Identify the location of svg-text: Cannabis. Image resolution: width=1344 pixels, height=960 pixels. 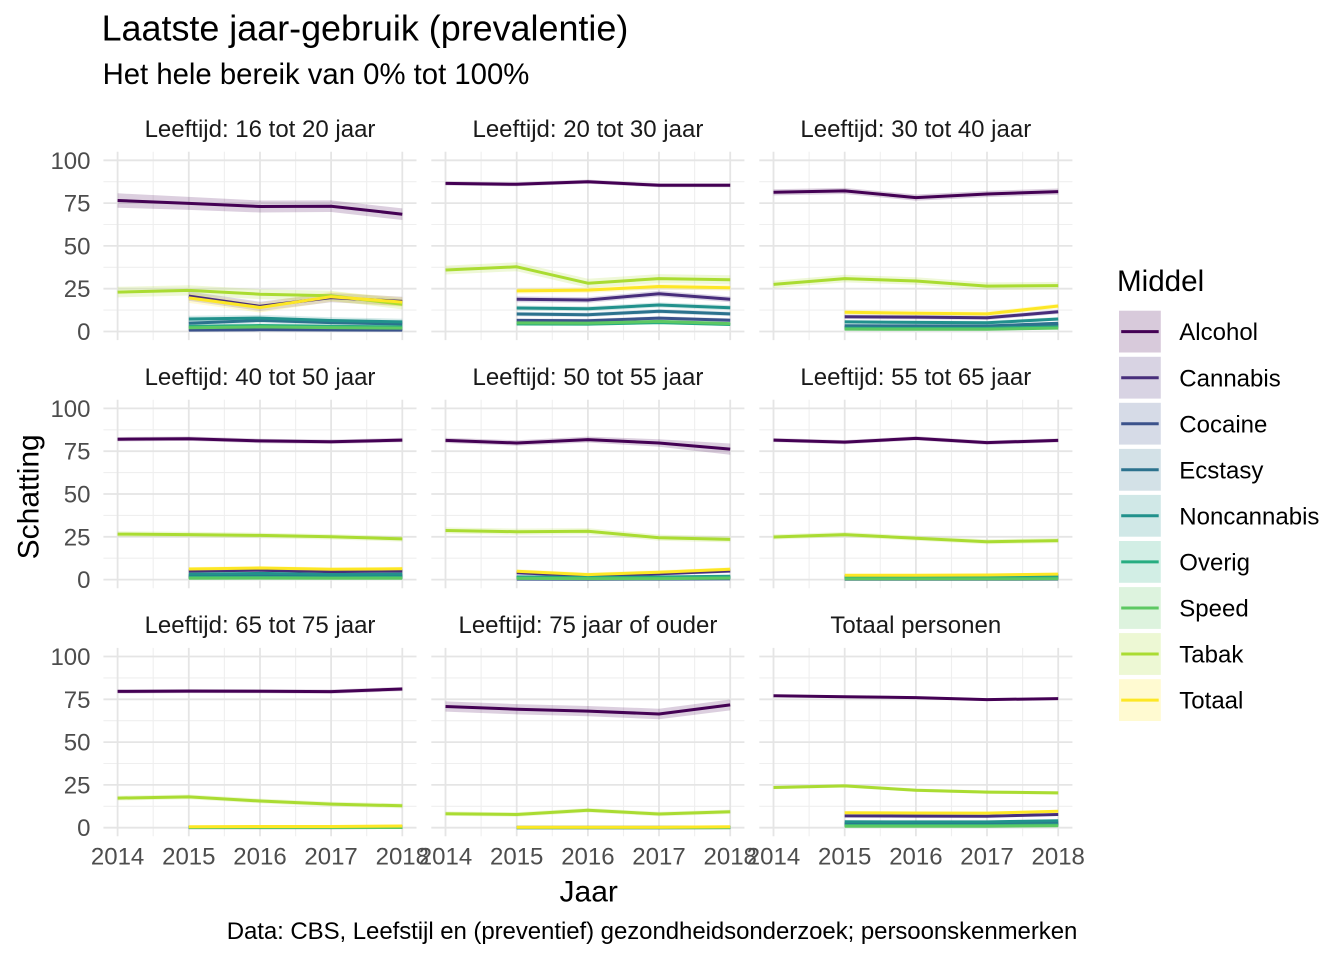
(1229, 378).